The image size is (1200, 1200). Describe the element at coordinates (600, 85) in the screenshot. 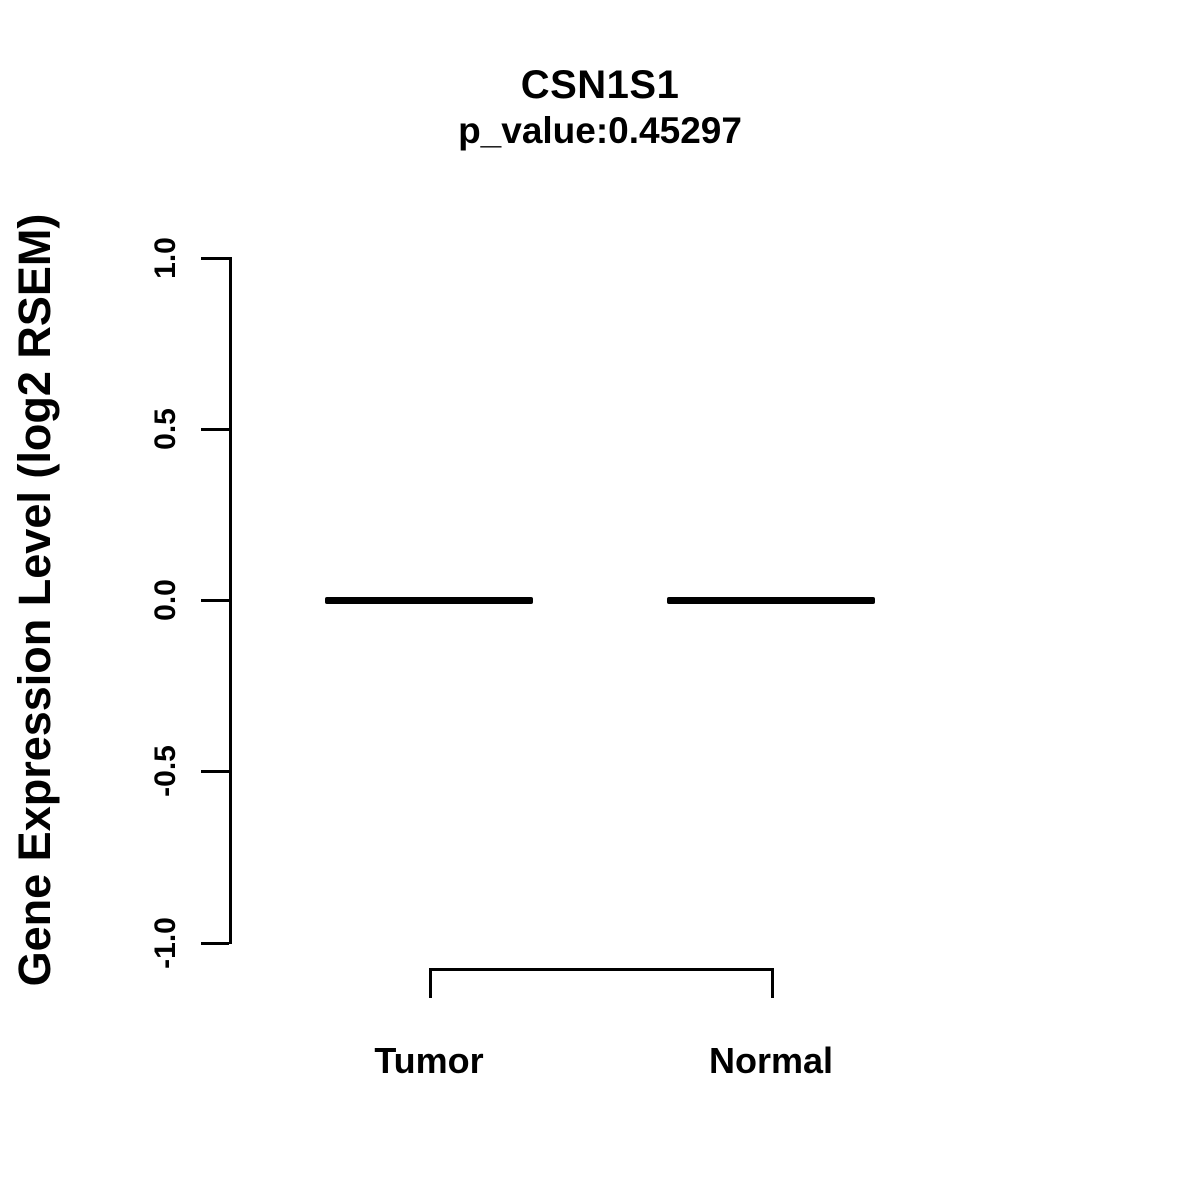

I see `chart-title: CSN1S1` at that location.